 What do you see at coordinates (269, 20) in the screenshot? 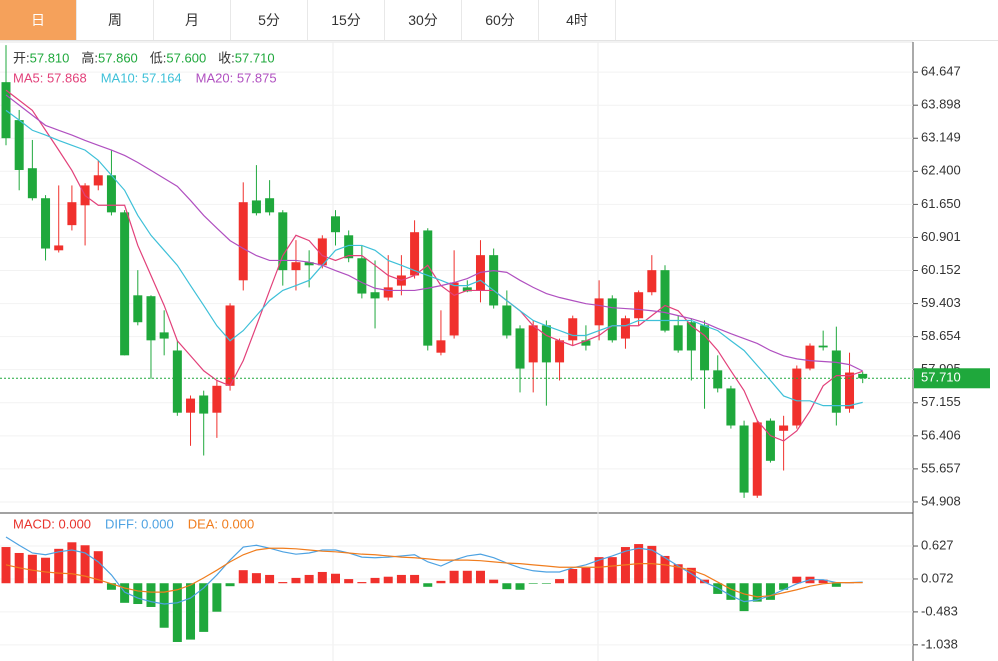
I see `period-tab: 5分` at bounding box center [269, 20].